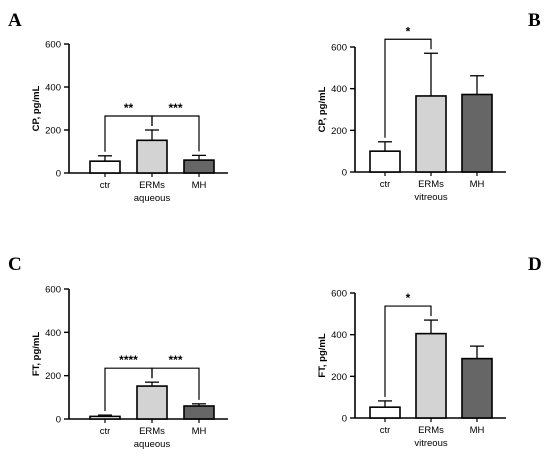 The image size is (550, 458). I want to click on panel-letter: A, so click(15, 20).